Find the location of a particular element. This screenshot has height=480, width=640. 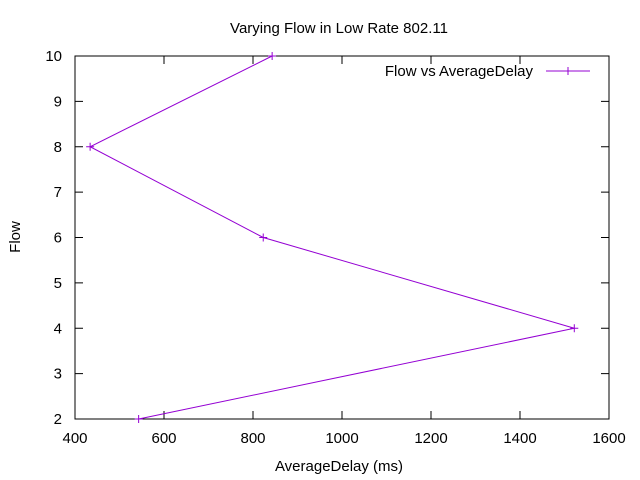

y-tick-label: 9 is located at coordinates (58, 101).